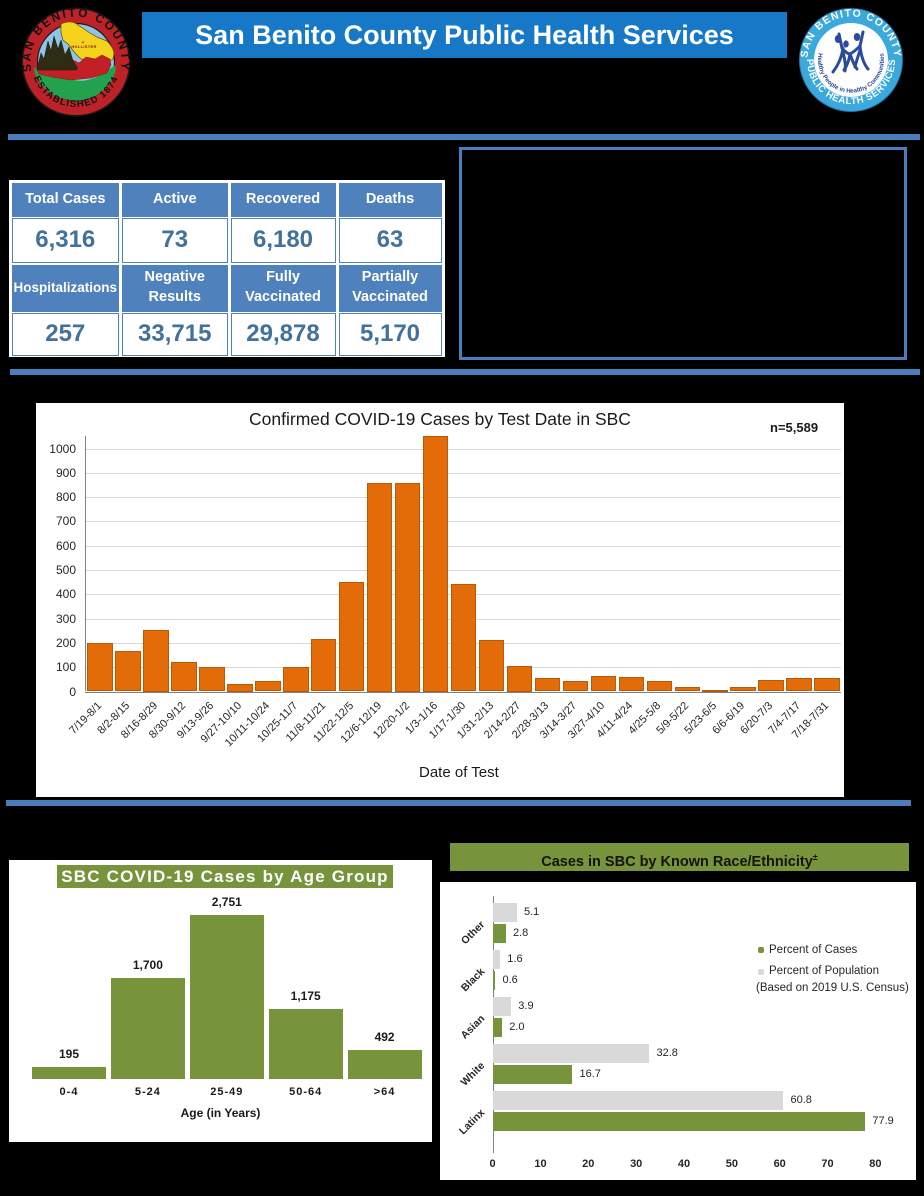 The image size is (924, 1196). Describe the element at coordinates (83, 46) in the screenshot. I see `svg-text: HOLLISTER` at that location.